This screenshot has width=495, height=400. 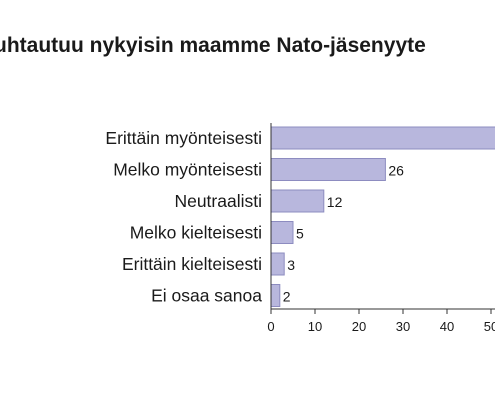 I want to click on category-label-0: Erittäin myönteisesti, so click(x=183, y=138).